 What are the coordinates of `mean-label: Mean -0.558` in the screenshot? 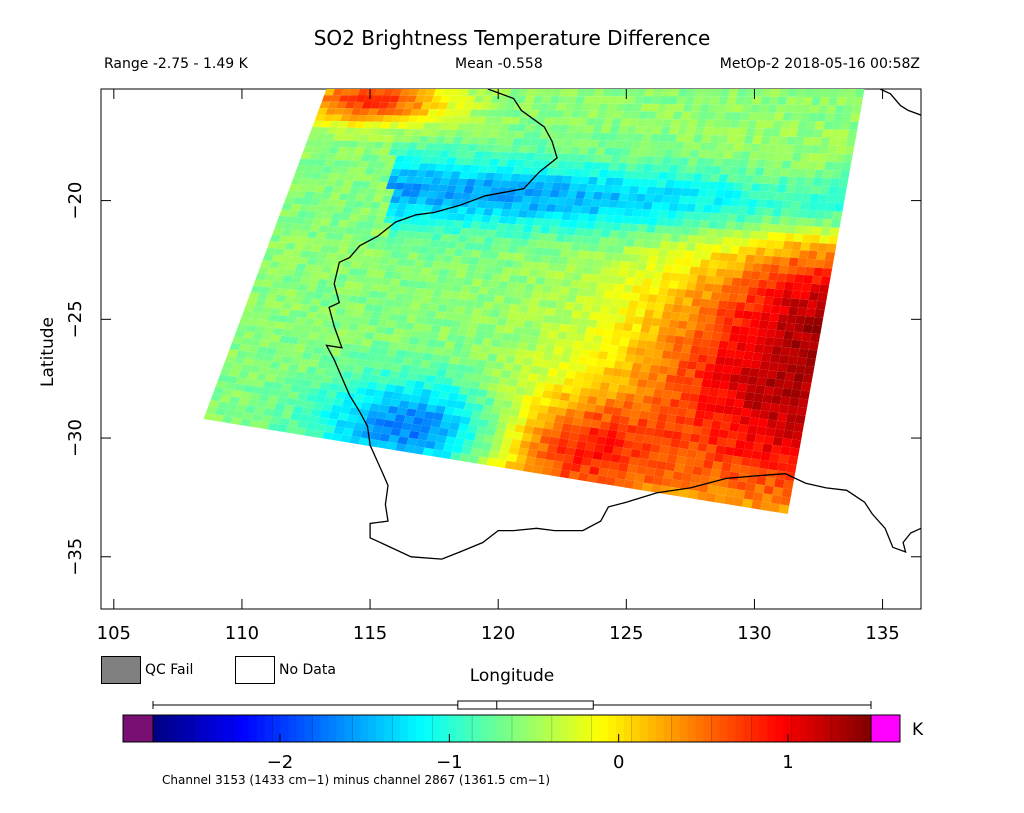 It's located at (499, 64).